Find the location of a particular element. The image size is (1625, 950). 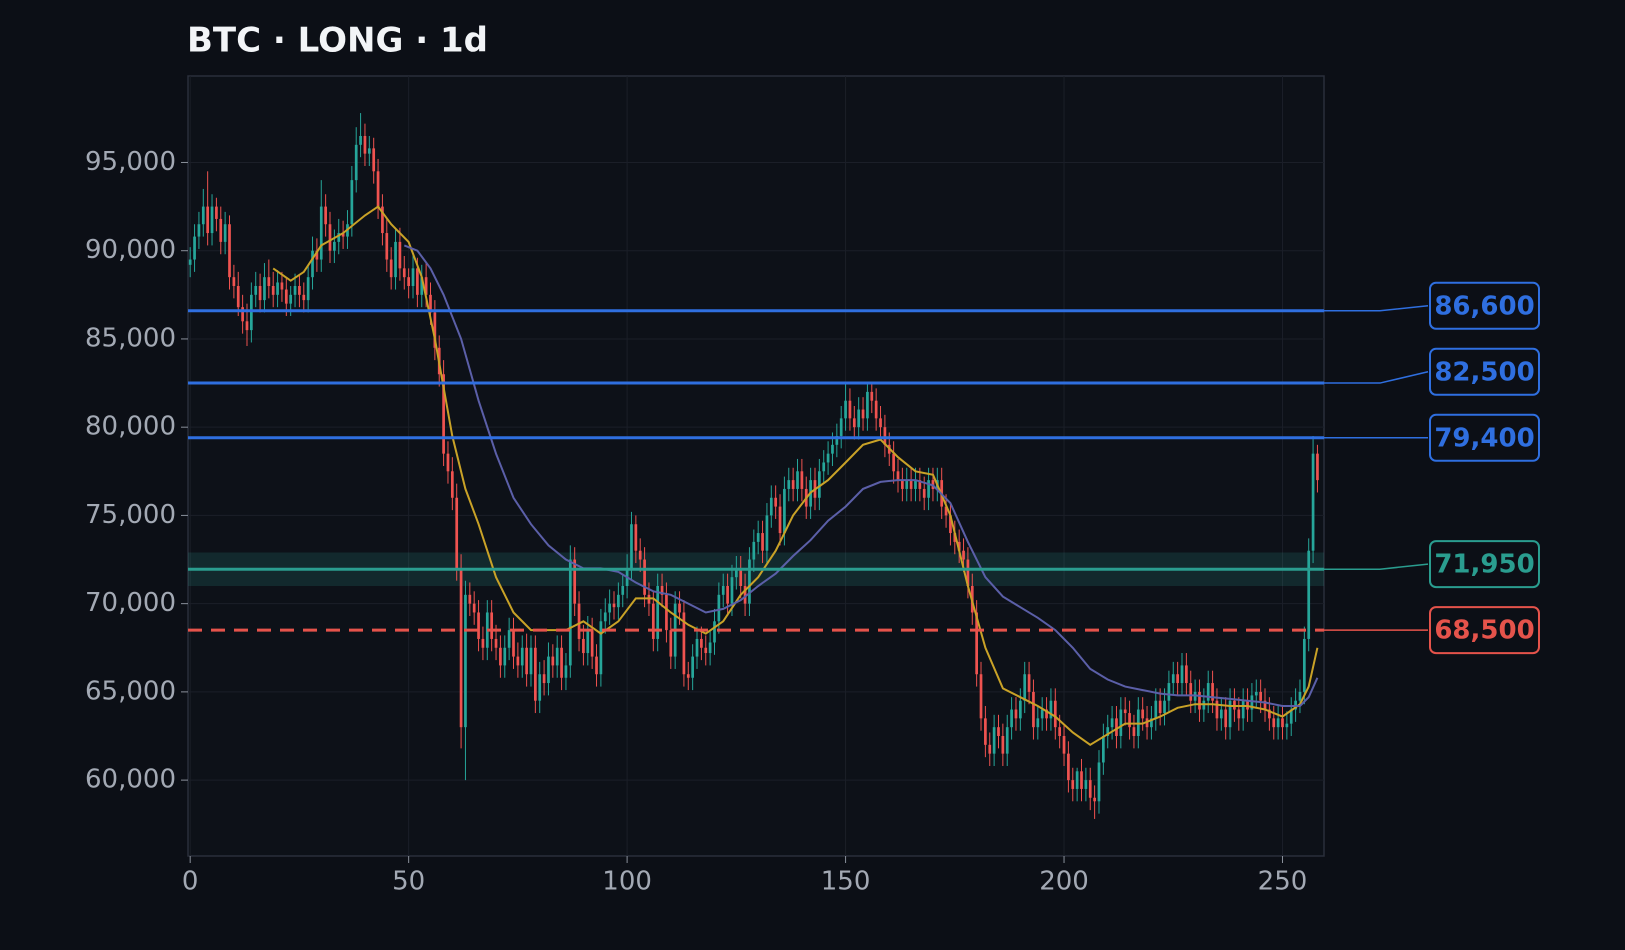

y-tick-label: 65,000 is located at coordinates (130, 691).